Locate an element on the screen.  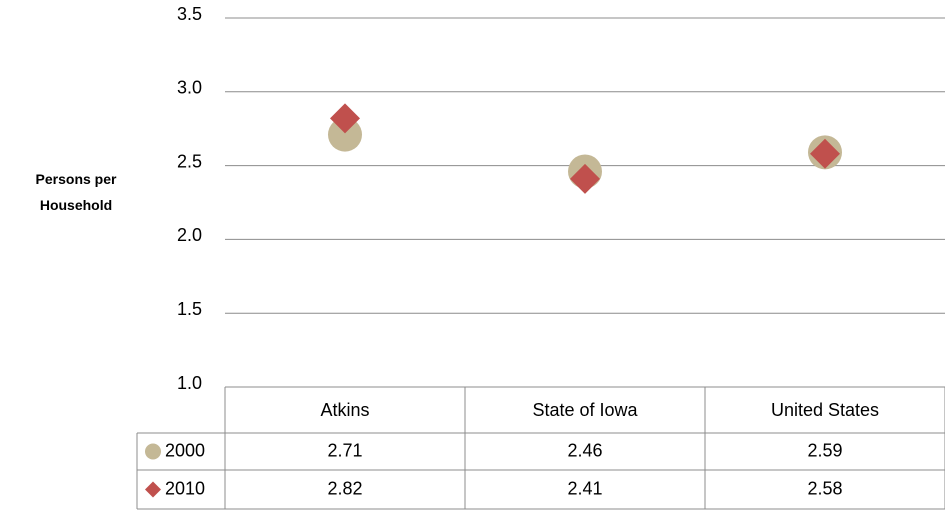
y-tick-label: 3.0 is located at coordinates (189, 88).